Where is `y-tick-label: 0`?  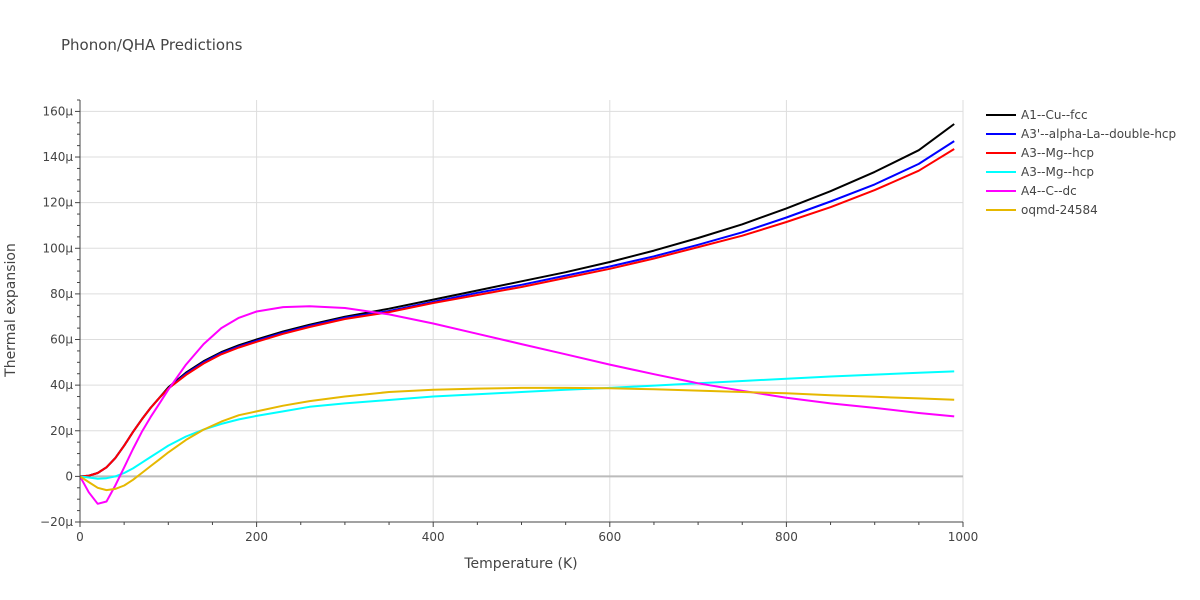 y-tick-label: 0 is located at coordinates (69, 476).